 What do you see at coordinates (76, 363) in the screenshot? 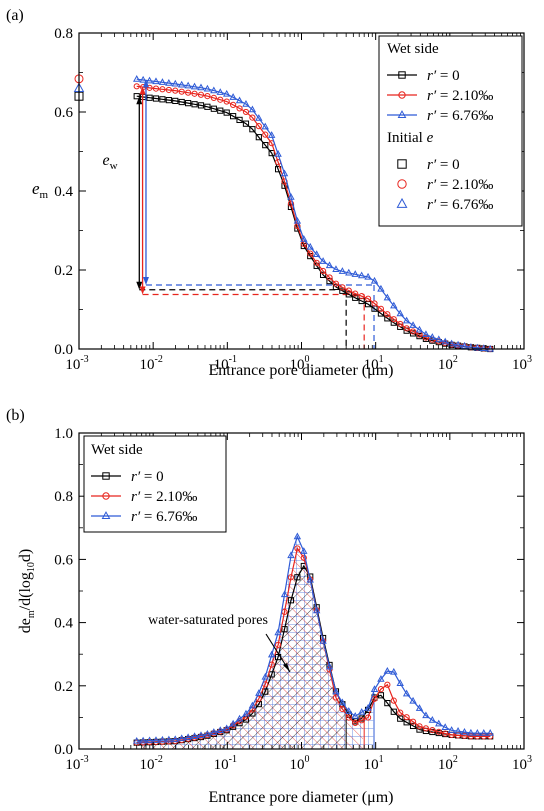
I see `a-xtick-label: 10⁻³` at bounding box center [76, 363].